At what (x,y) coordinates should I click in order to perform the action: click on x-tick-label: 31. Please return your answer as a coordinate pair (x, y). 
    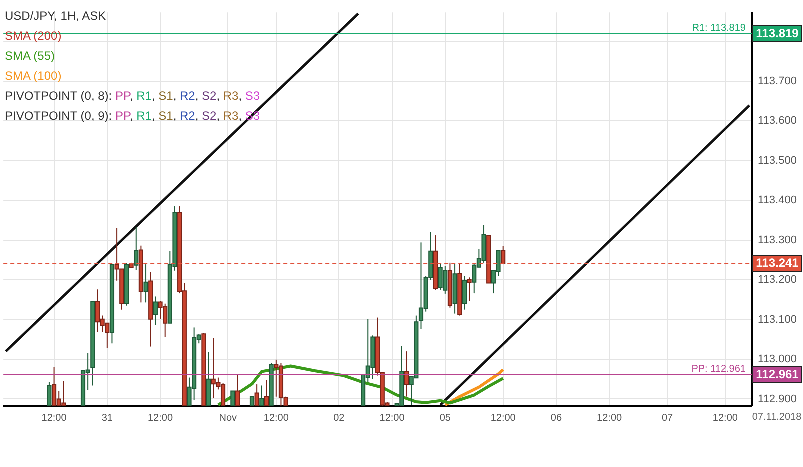
    Looking at the image, I should click on (108, 418).